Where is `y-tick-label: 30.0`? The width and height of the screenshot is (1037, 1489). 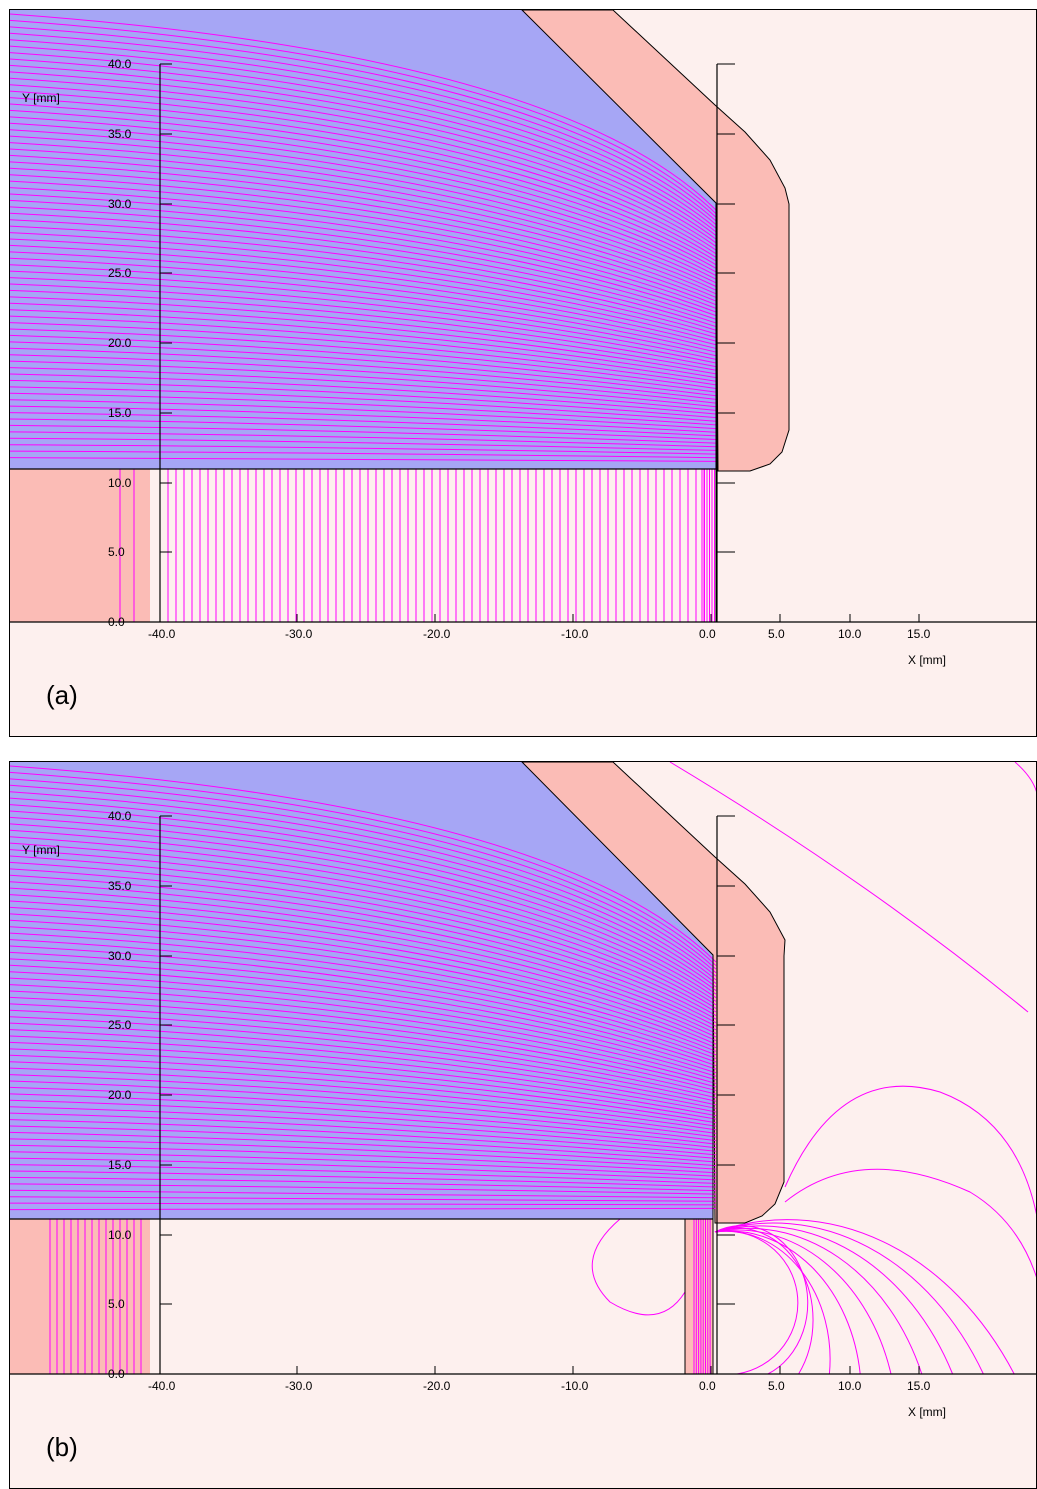 y-tick-label: 30.0 is located at coordinates (120, 956).